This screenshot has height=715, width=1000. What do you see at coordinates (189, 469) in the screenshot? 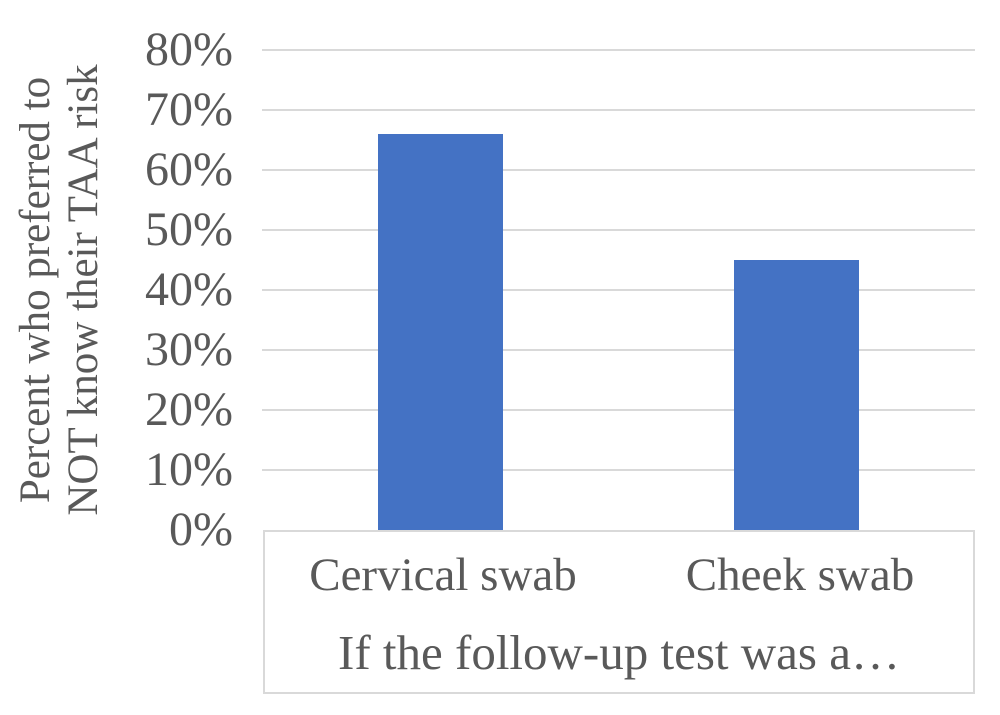
I see `y-tick-label: 10%` at bounding box center [189, 469].